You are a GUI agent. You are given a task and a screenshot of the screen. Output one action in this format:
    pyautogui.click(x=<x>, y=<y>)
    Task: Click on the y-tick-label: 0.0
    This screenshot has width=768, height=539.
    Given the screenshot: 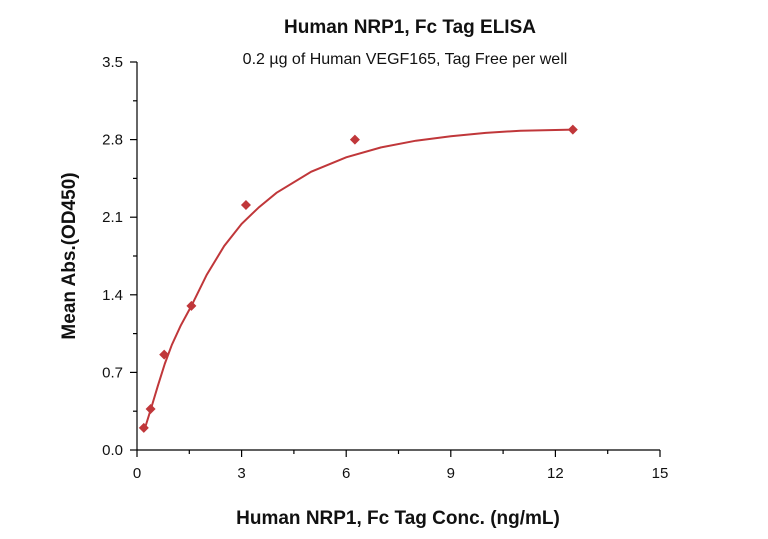 What is the action you would take?
    pyautogui.click(x=112, y=450)
    